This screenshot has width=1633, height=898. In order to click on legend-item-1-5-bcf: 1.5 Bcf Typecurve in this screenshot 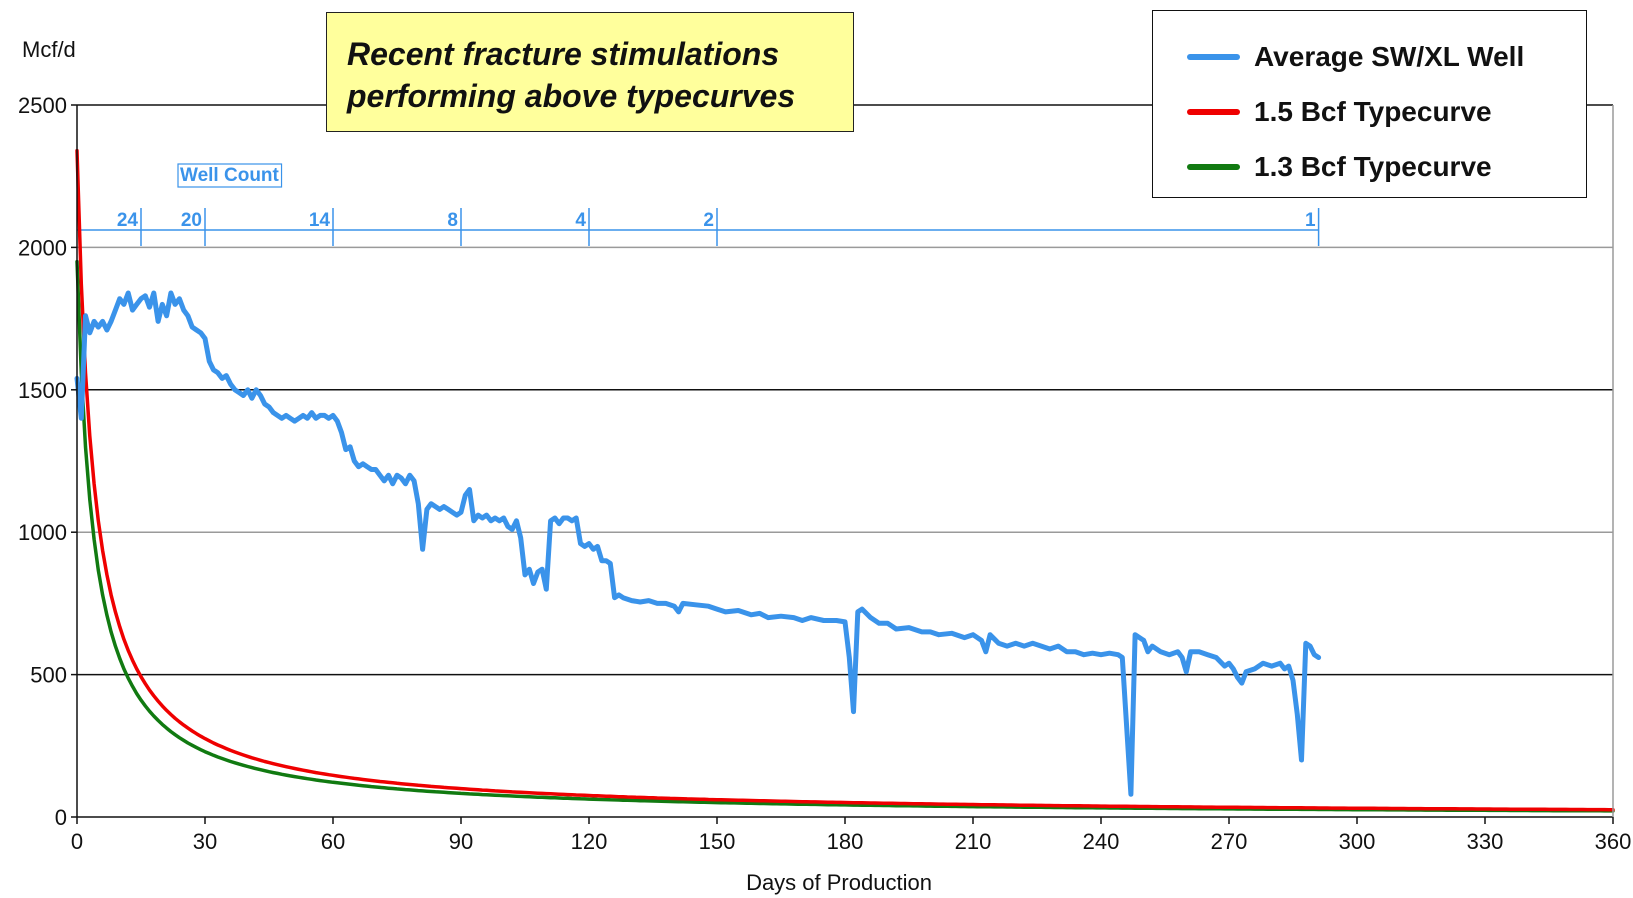, I will do `click(1369, 111)`.